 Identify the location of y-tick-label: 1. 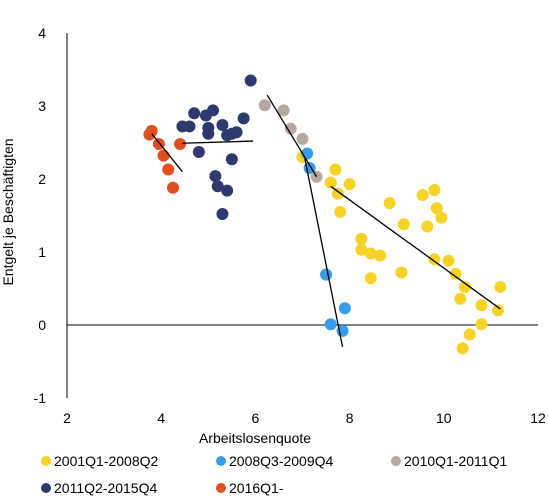
(42, 252).